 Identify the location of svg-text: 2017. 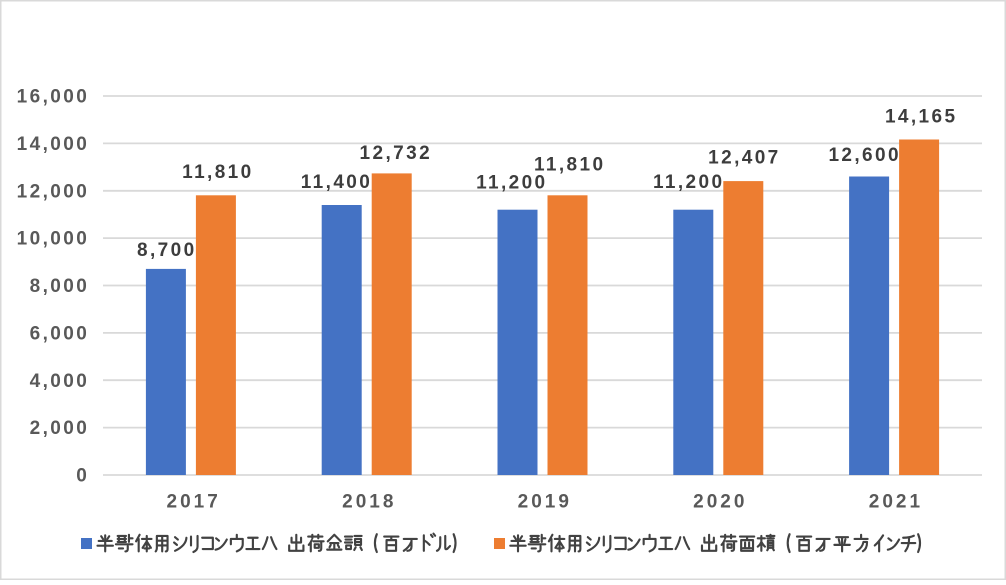
(194, 501).